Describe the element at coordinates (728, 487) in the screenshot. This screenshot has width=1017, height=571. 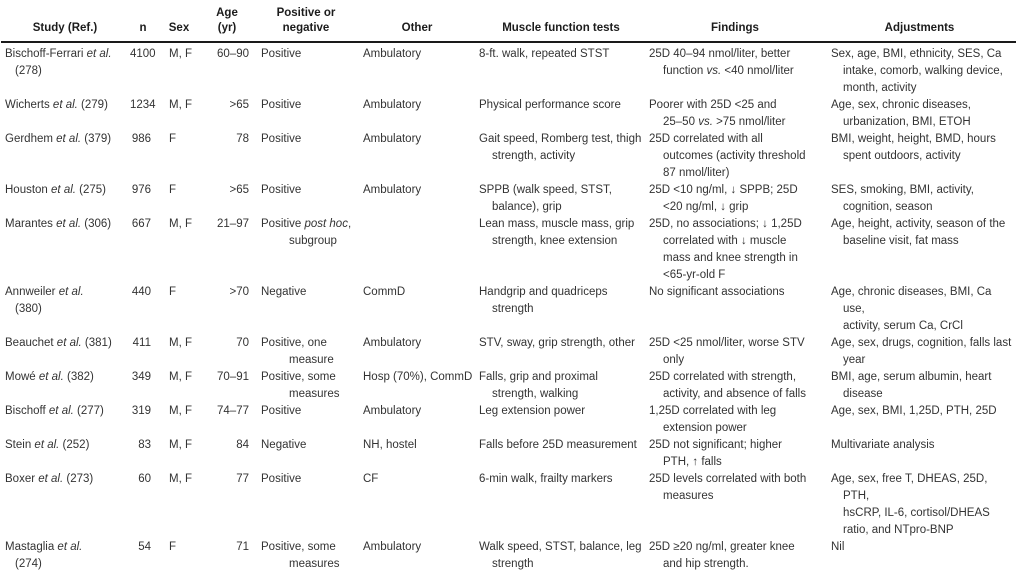
I see `cell-findings: 25D levels correlated with both measures` at that location.